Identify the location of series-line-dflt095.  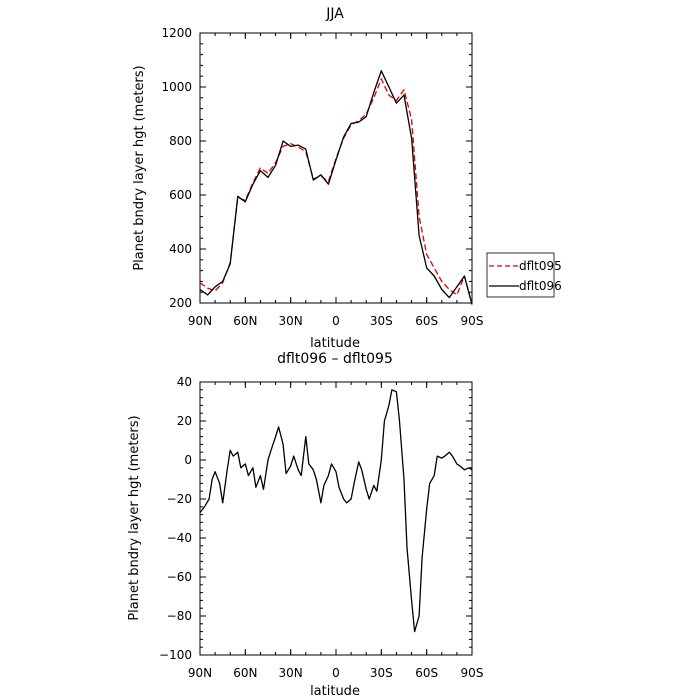
(336, 191).